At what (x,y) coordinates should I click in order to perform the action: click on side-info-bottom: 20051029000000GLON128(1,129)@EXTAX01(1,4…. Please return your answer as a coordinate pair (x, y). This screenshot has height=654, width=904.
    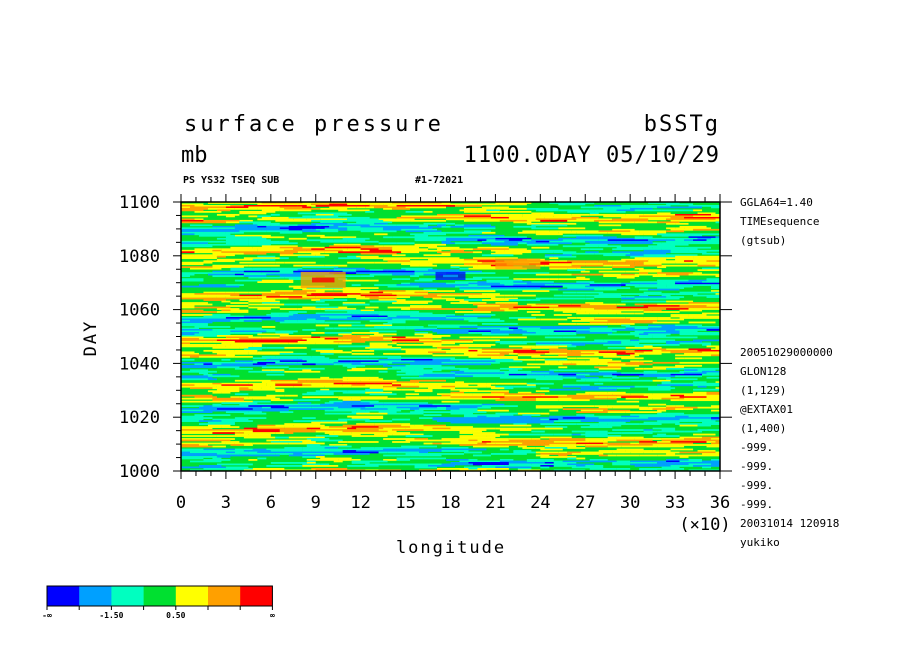
    Looking at the image, I should click on (789, 447).